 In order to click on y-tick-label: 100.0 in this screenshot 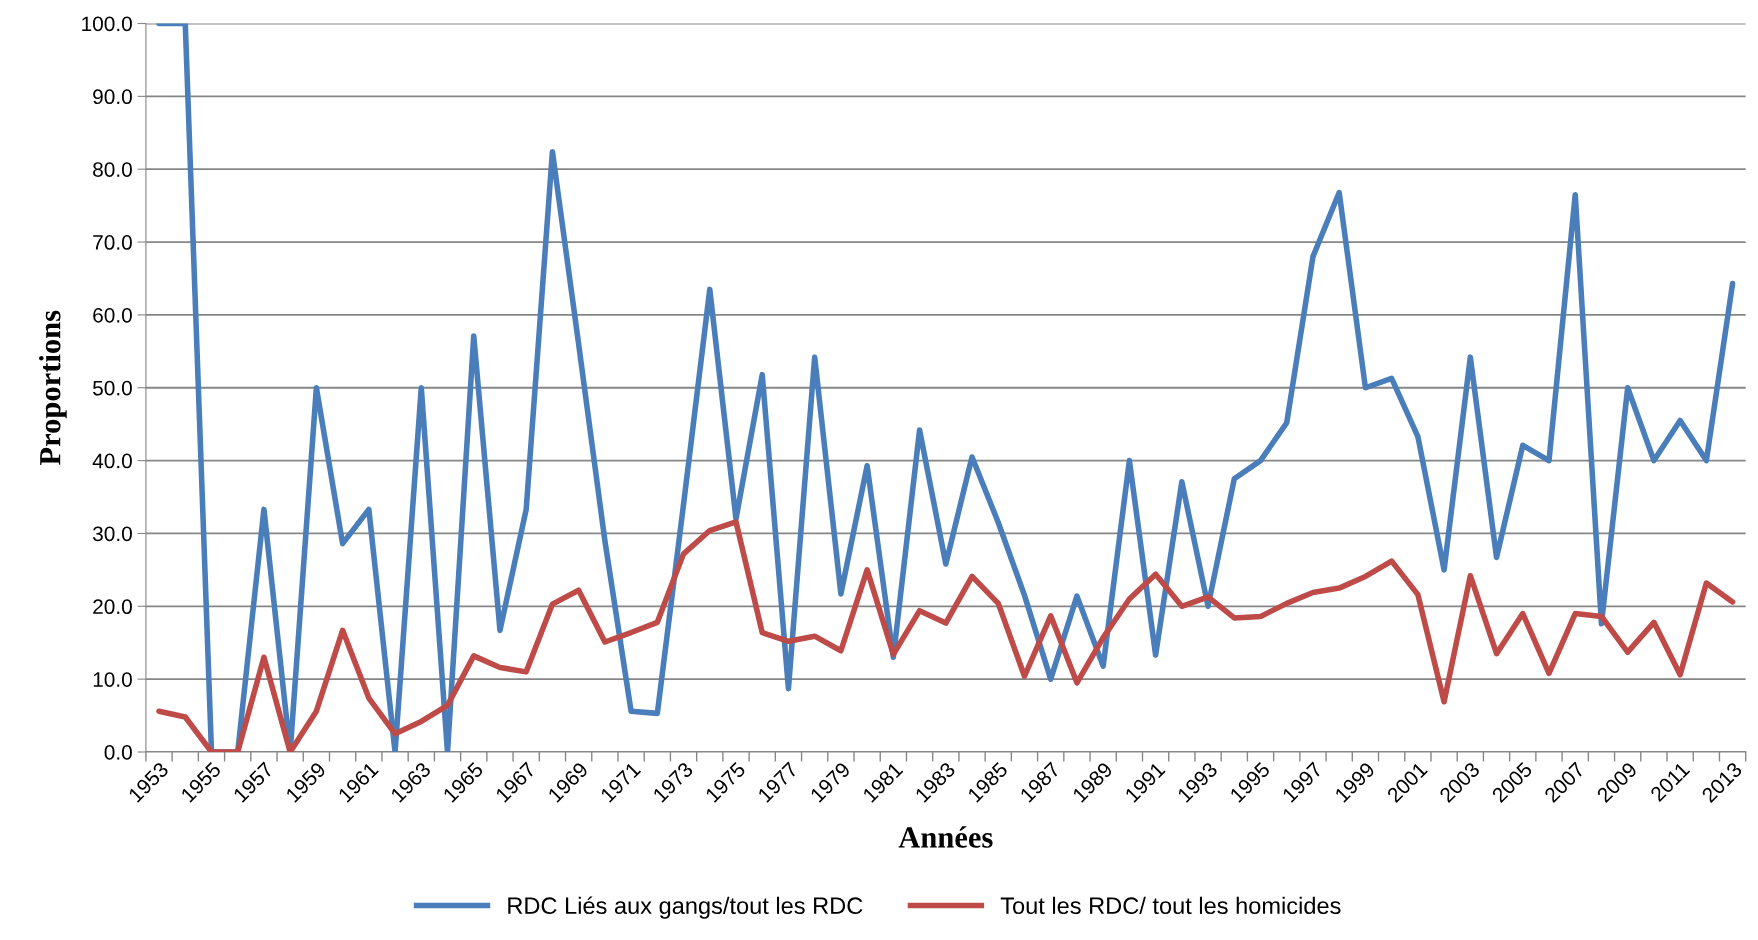, I will do `click(107, 24)`.